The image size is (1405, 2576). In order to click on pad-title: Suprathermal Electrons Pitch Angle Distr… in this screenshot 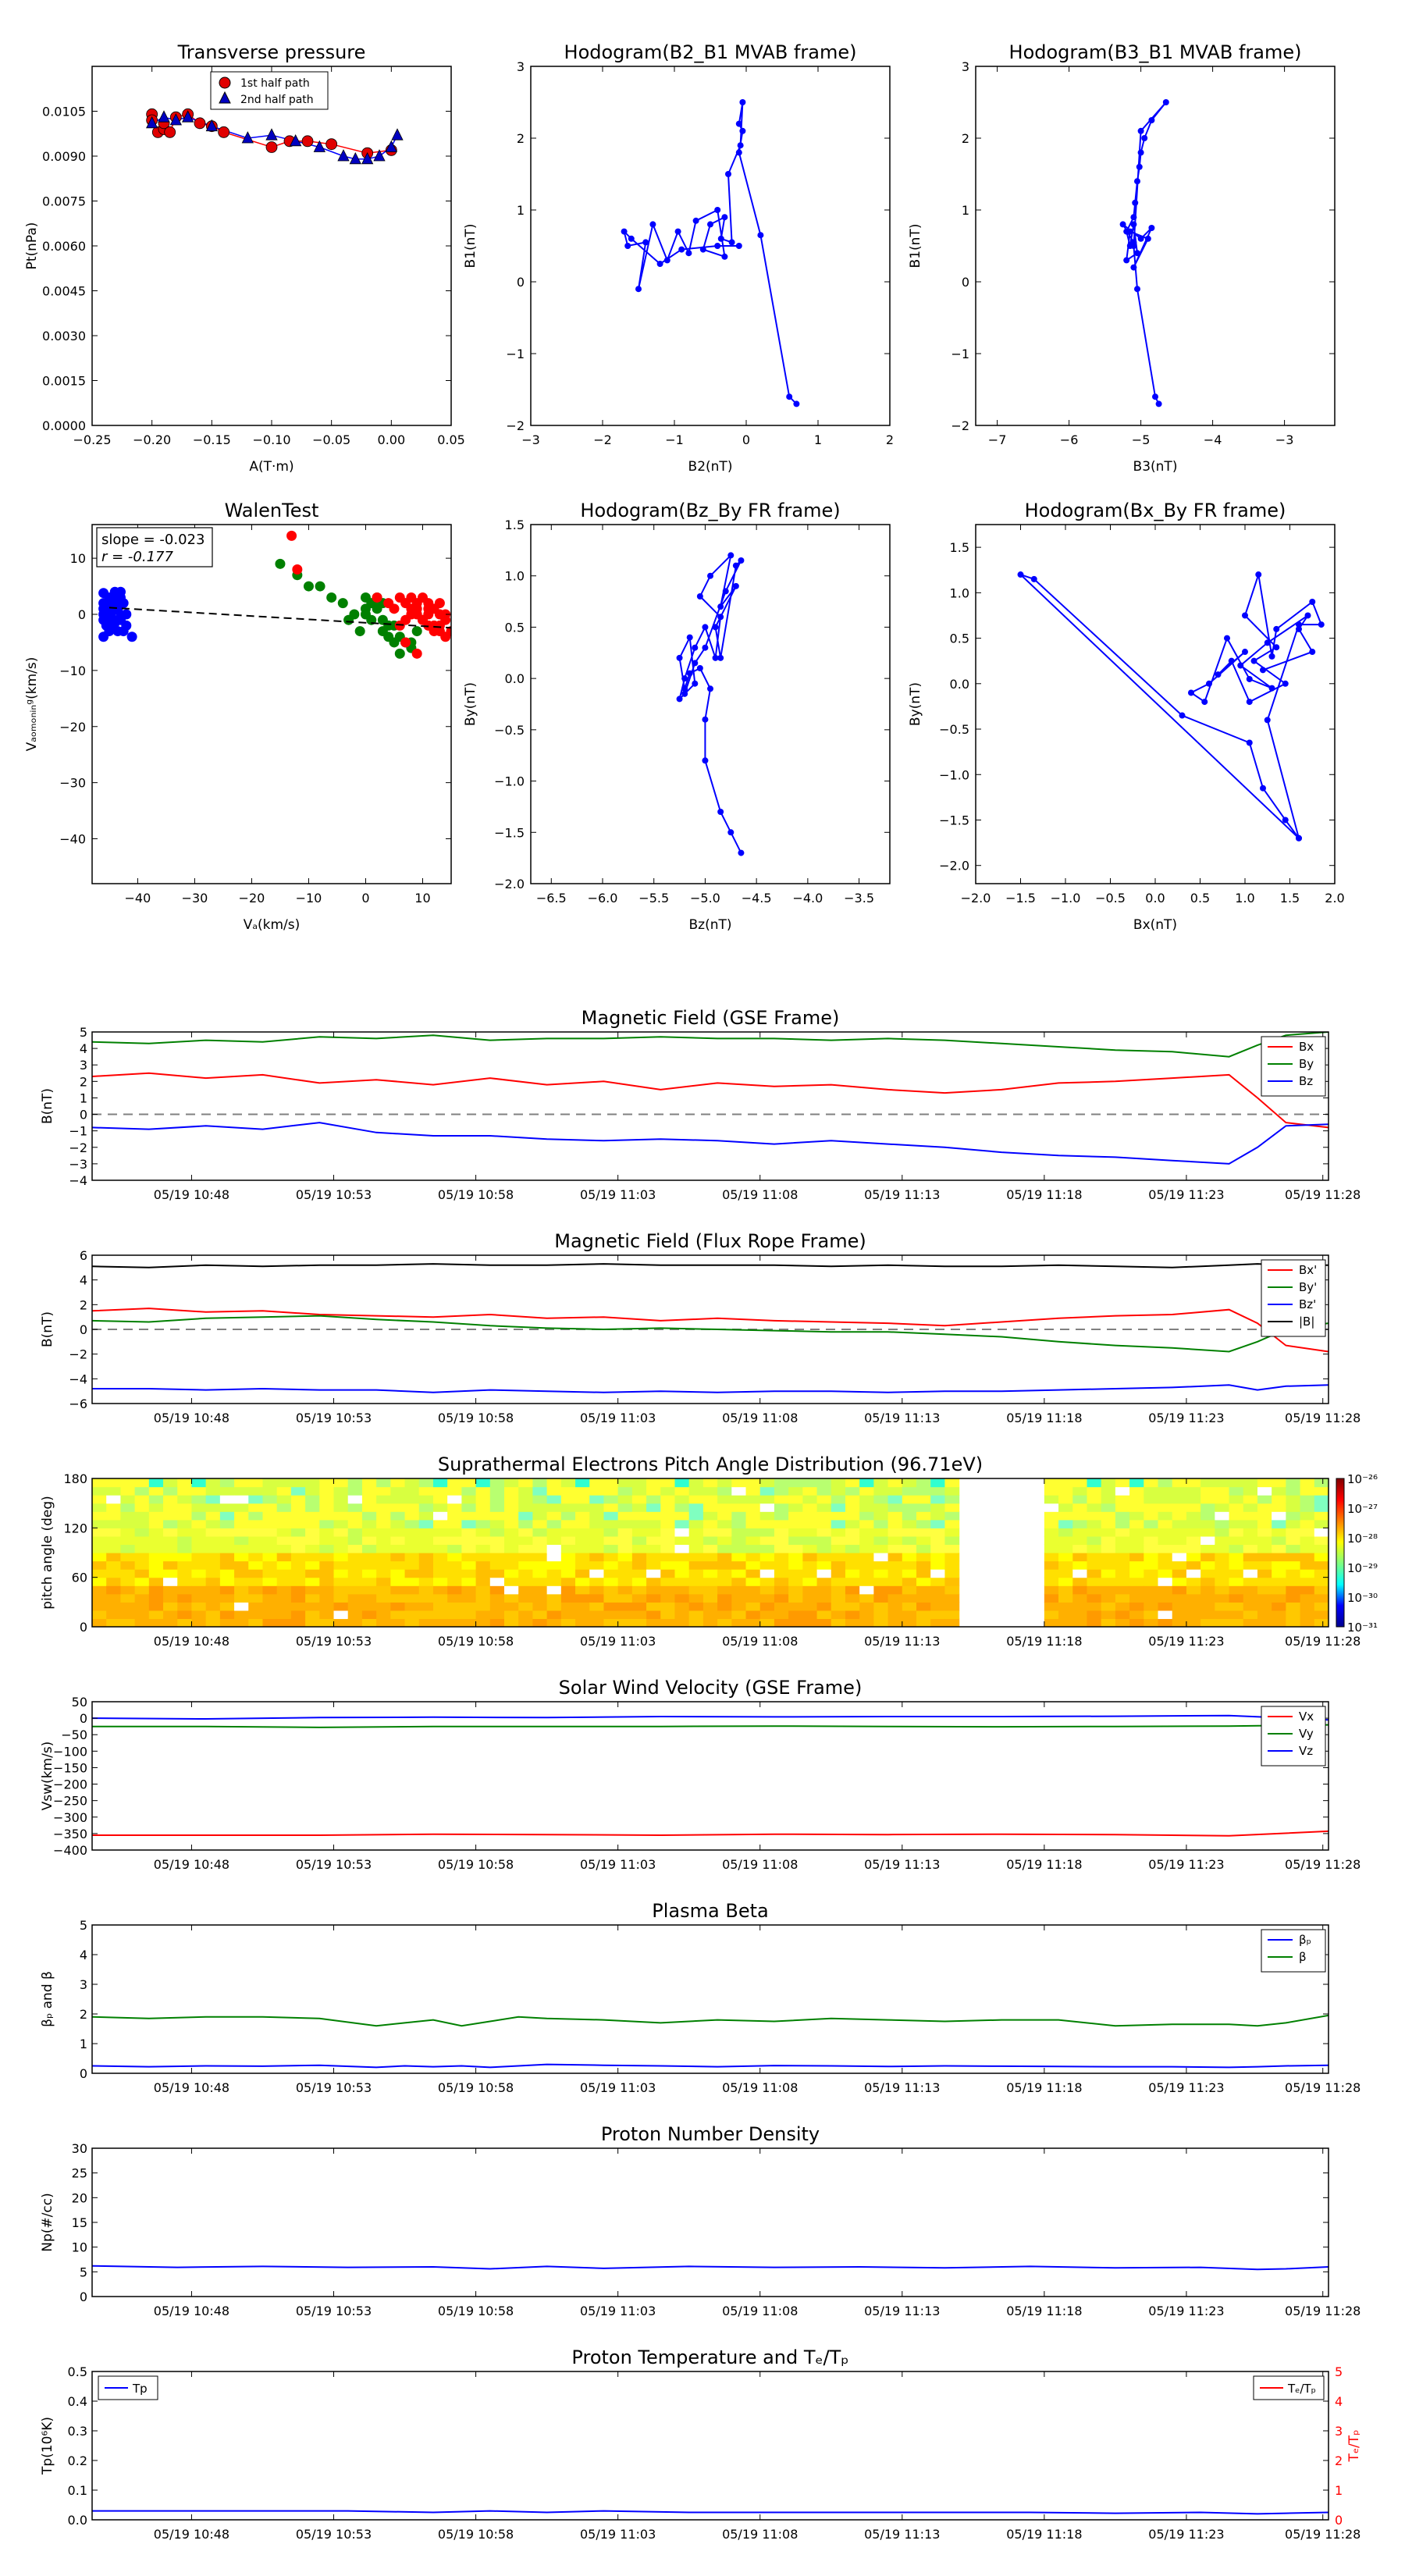, I will do `click(711, 1464)`.